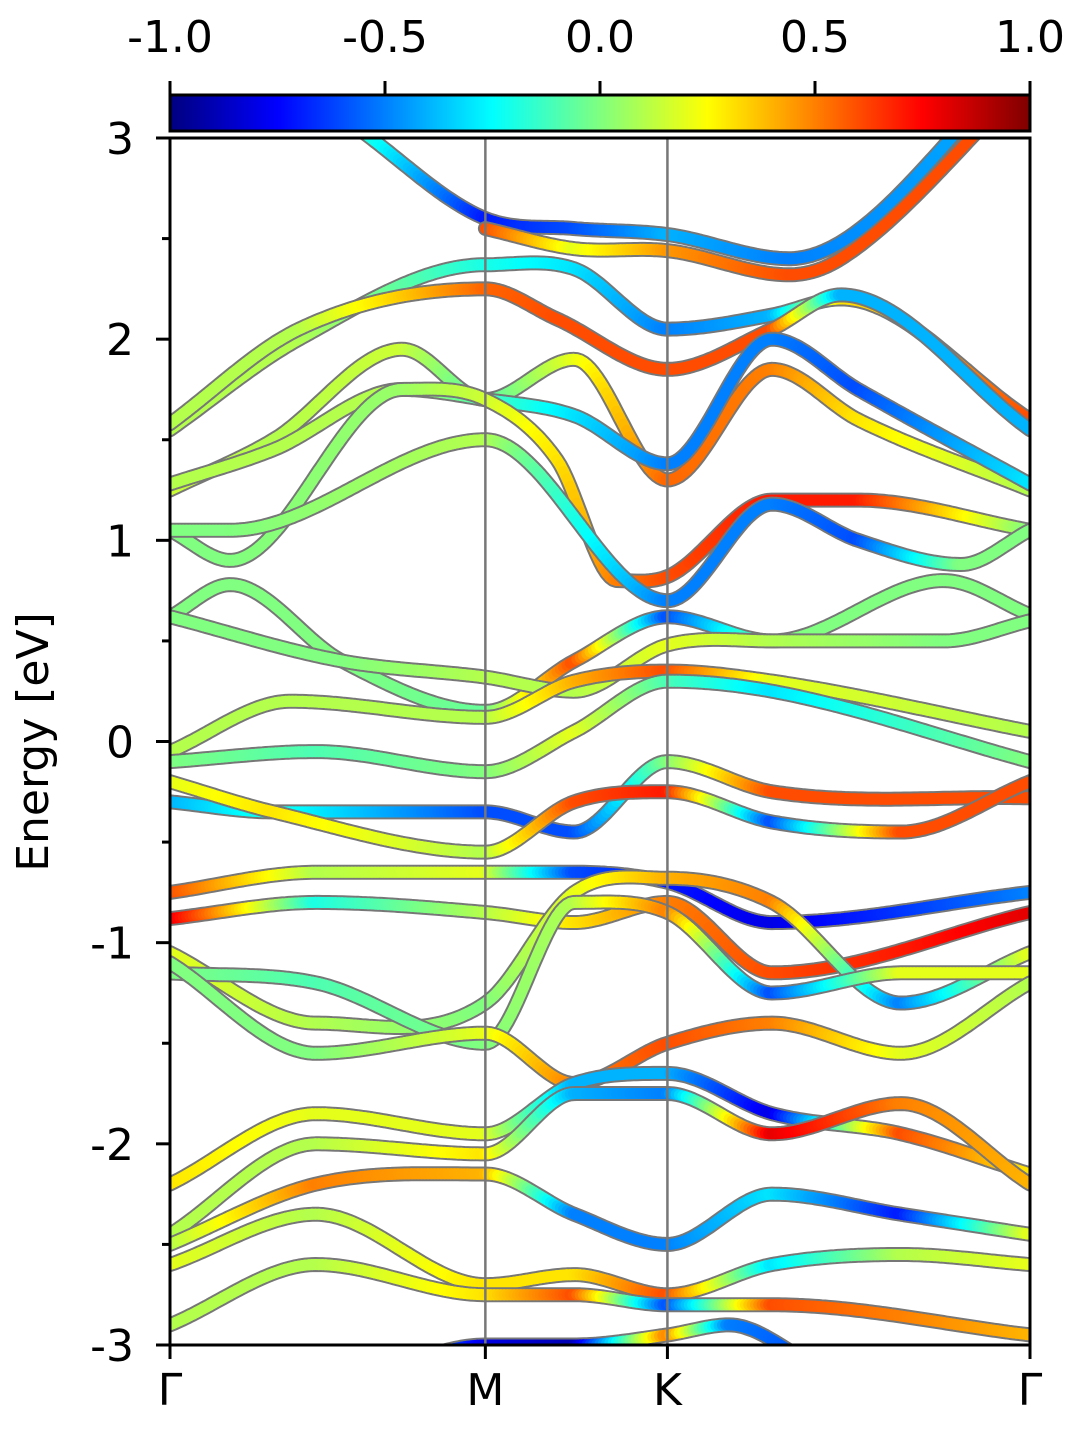 The width and height of the screenshot is (1080, 1440). I want to click on band-outline, so click(600, 520).